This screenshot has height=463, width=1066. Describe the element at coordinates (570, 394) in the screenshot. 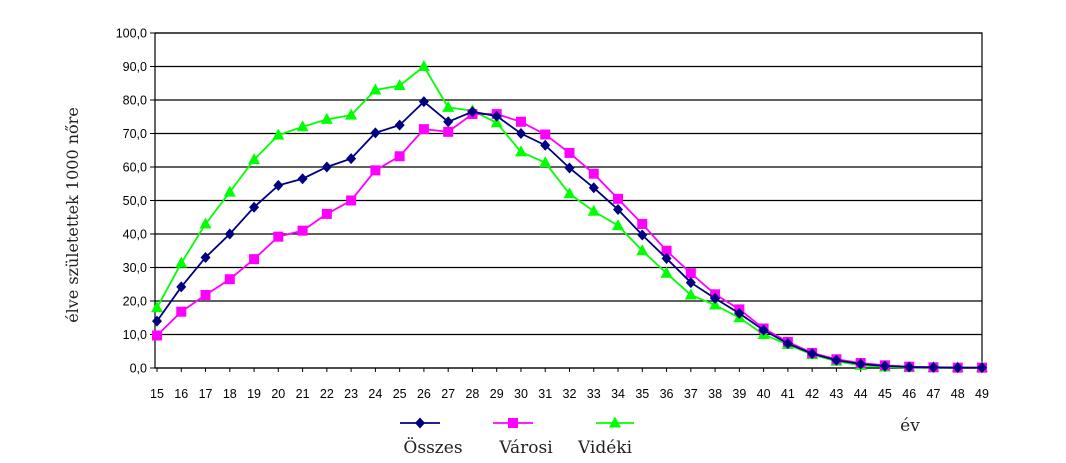

I see `x-tick-label: 32` at that location.